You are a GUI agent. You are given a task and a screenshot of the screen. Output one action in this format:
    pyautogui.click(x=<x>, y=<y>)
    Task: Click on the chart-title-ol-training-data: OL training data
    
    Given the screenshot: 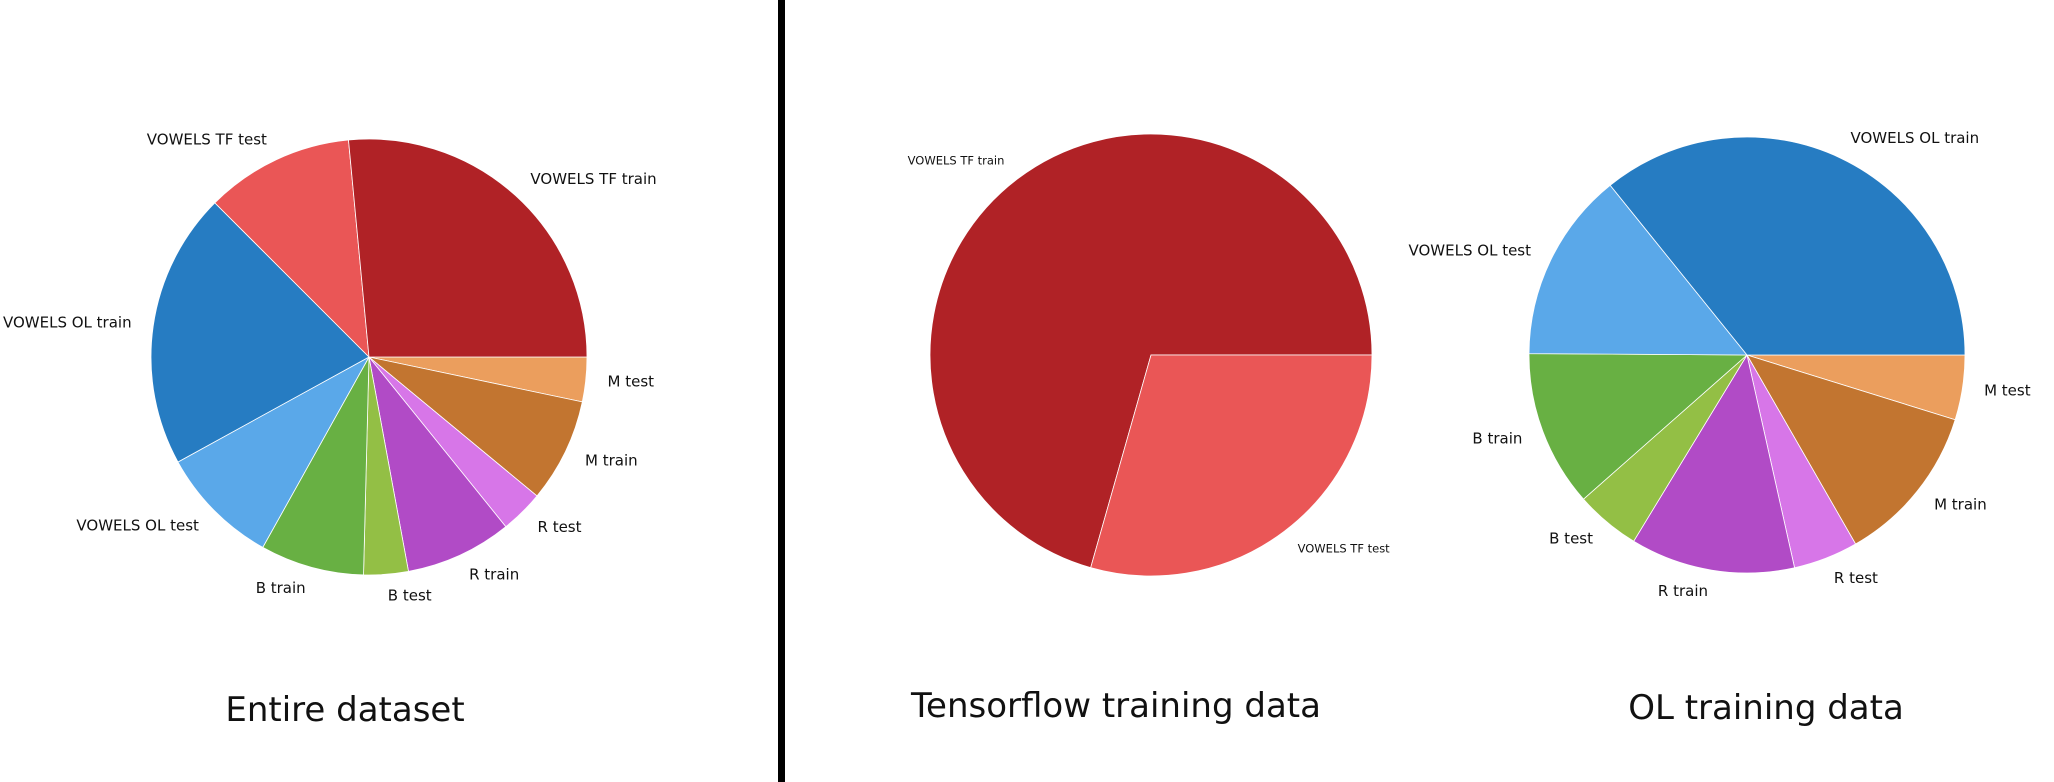 What is the action you would take?
    pyautogui.click(x=1766, y=708)
    